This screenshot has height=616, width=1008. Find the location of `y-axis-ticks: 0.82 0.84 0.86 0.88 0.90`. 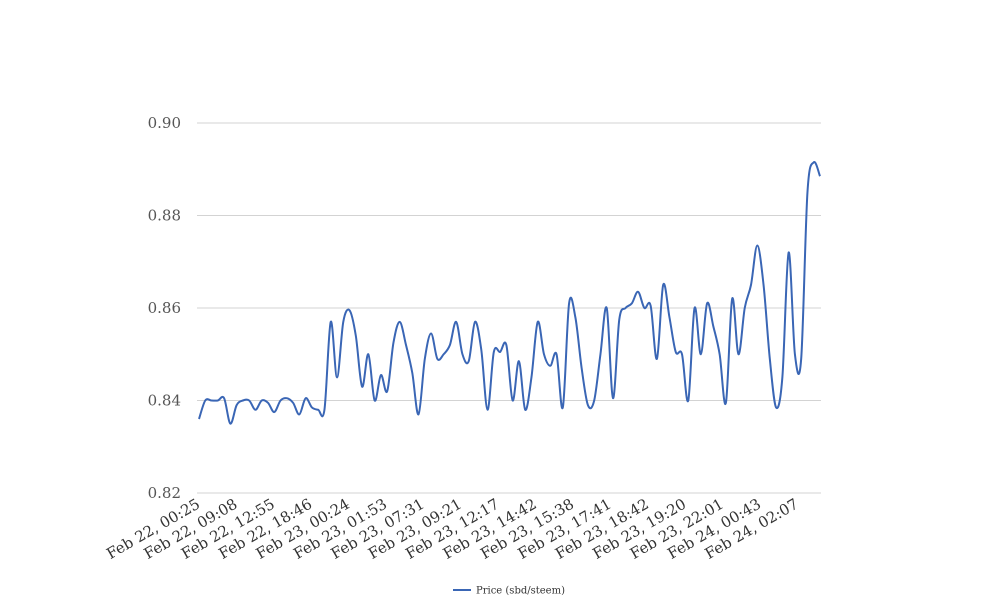

y-axis-ticks: 0.82 0.84 0.86 0.88 0.90 is located at coordinates (164, 308).